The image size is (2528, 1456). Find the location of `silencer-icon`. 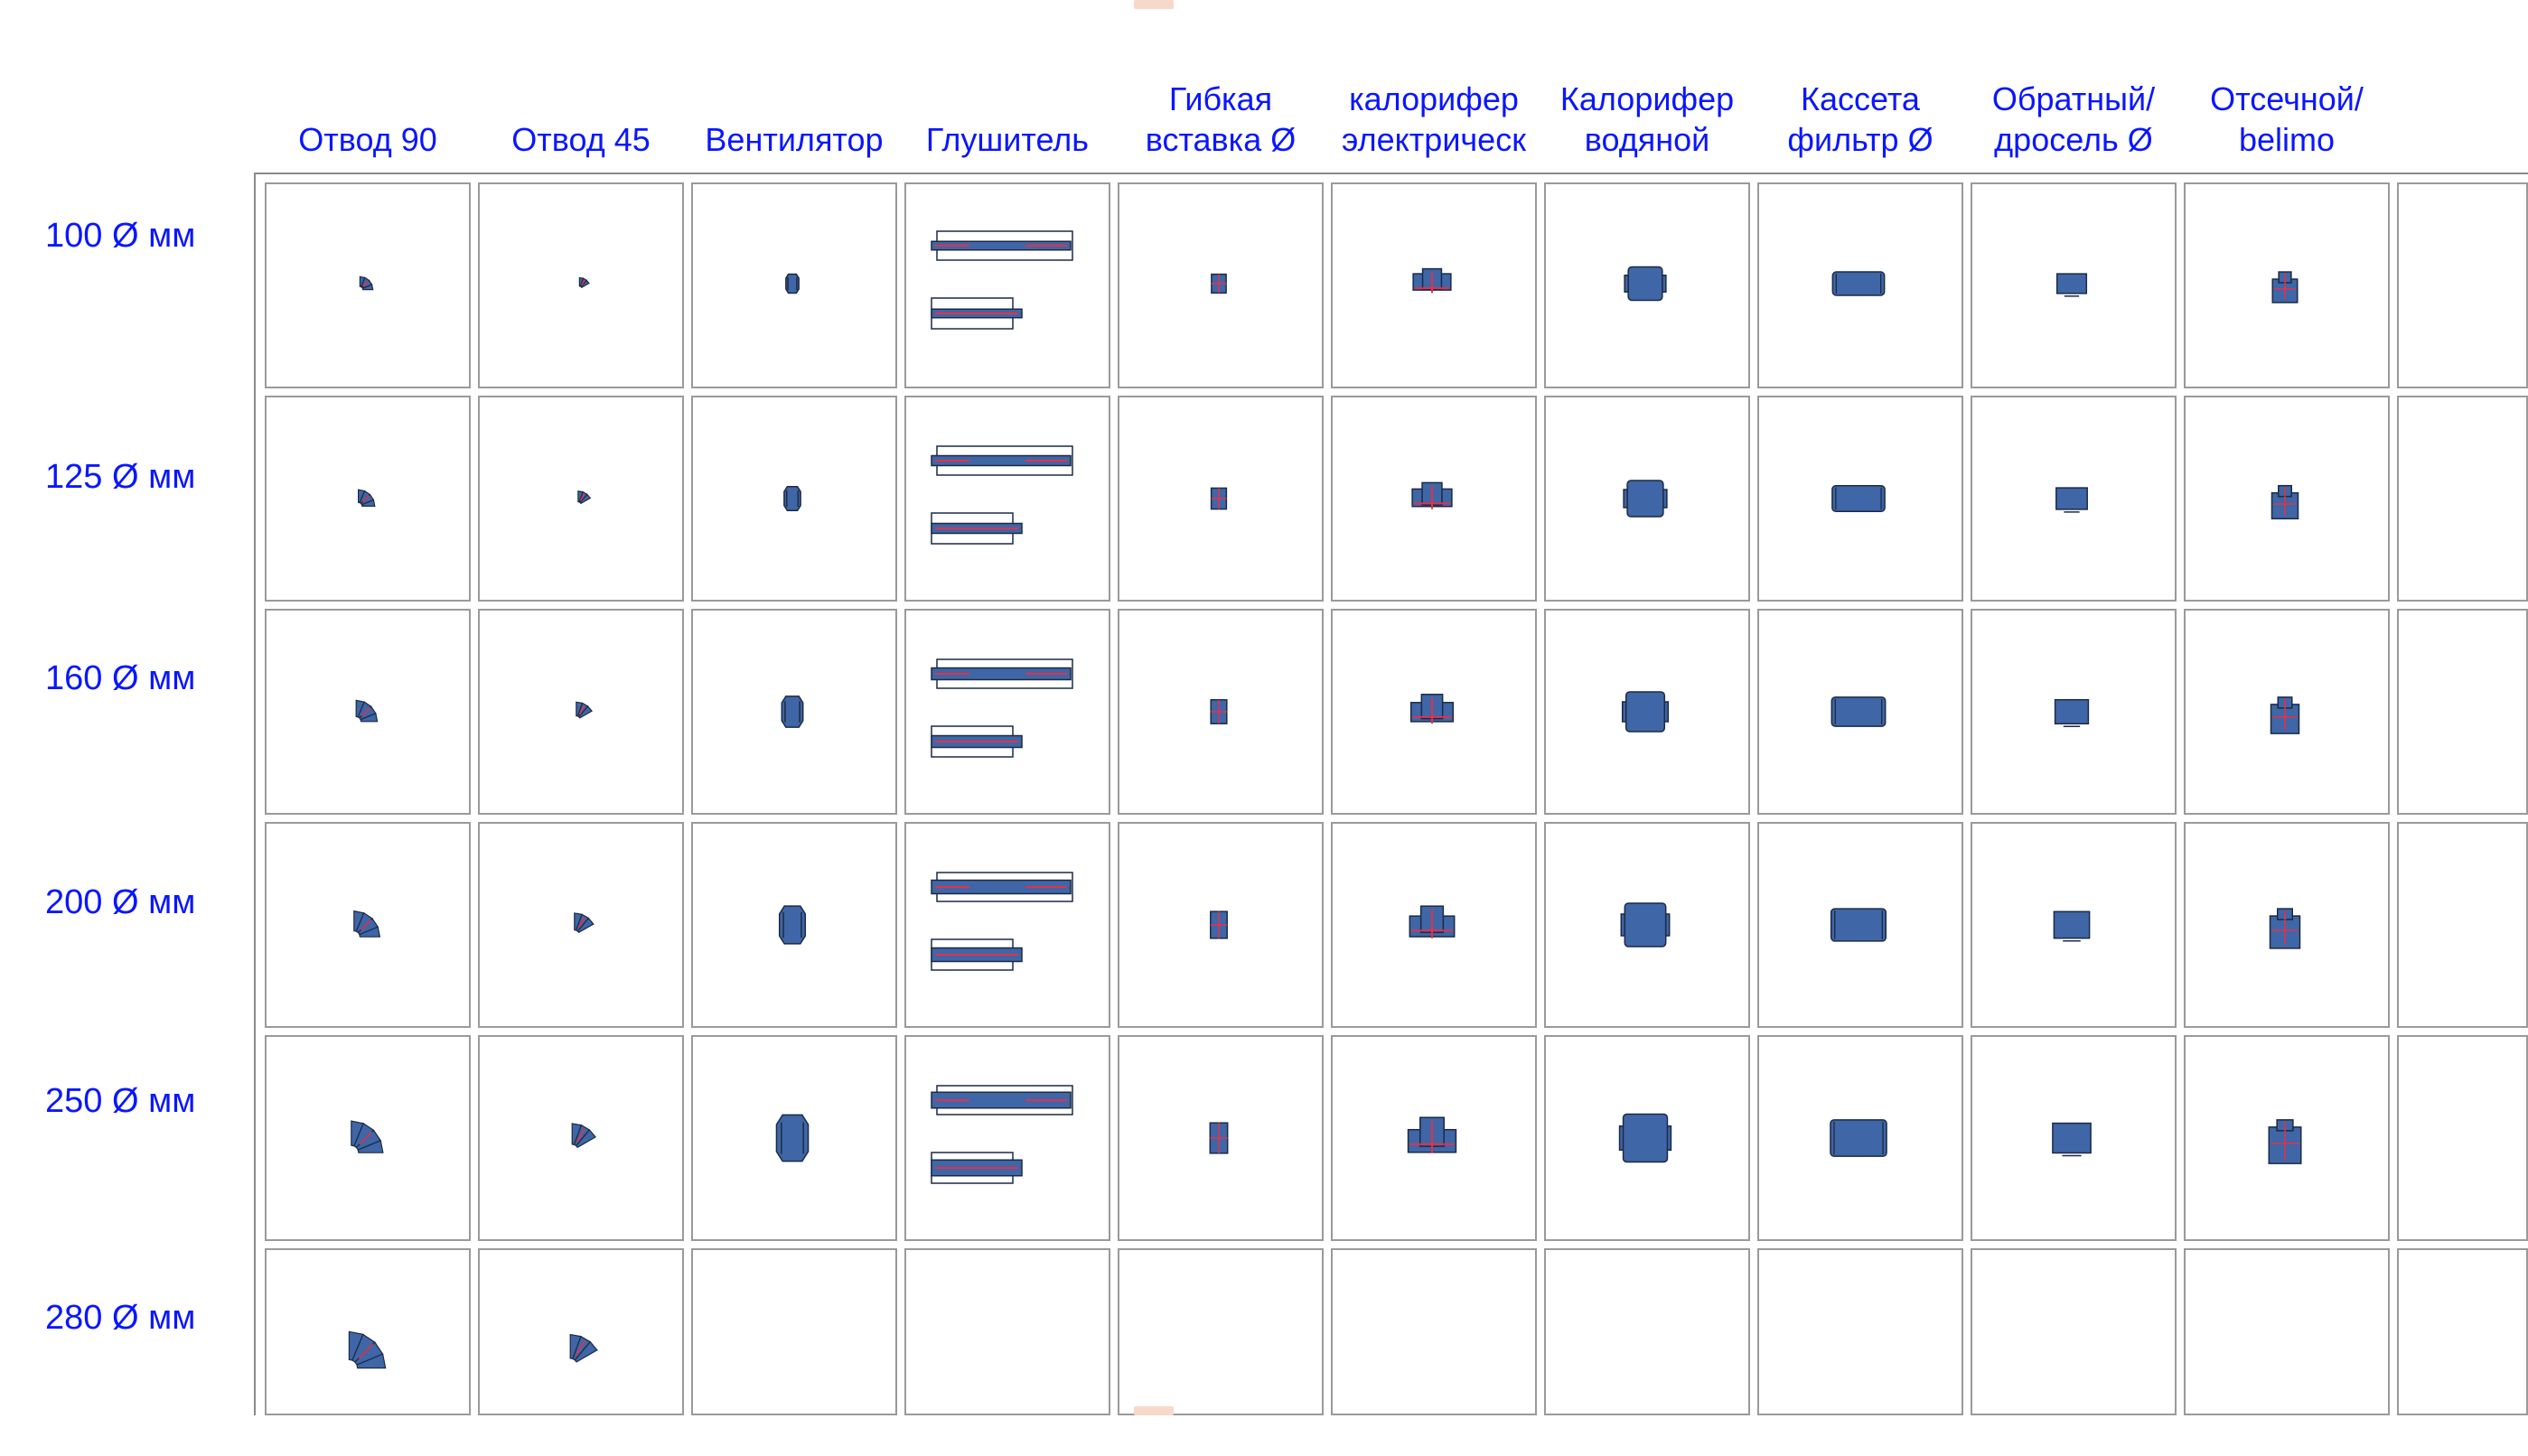

silencer-icon is located at coordinates (1002, 280).